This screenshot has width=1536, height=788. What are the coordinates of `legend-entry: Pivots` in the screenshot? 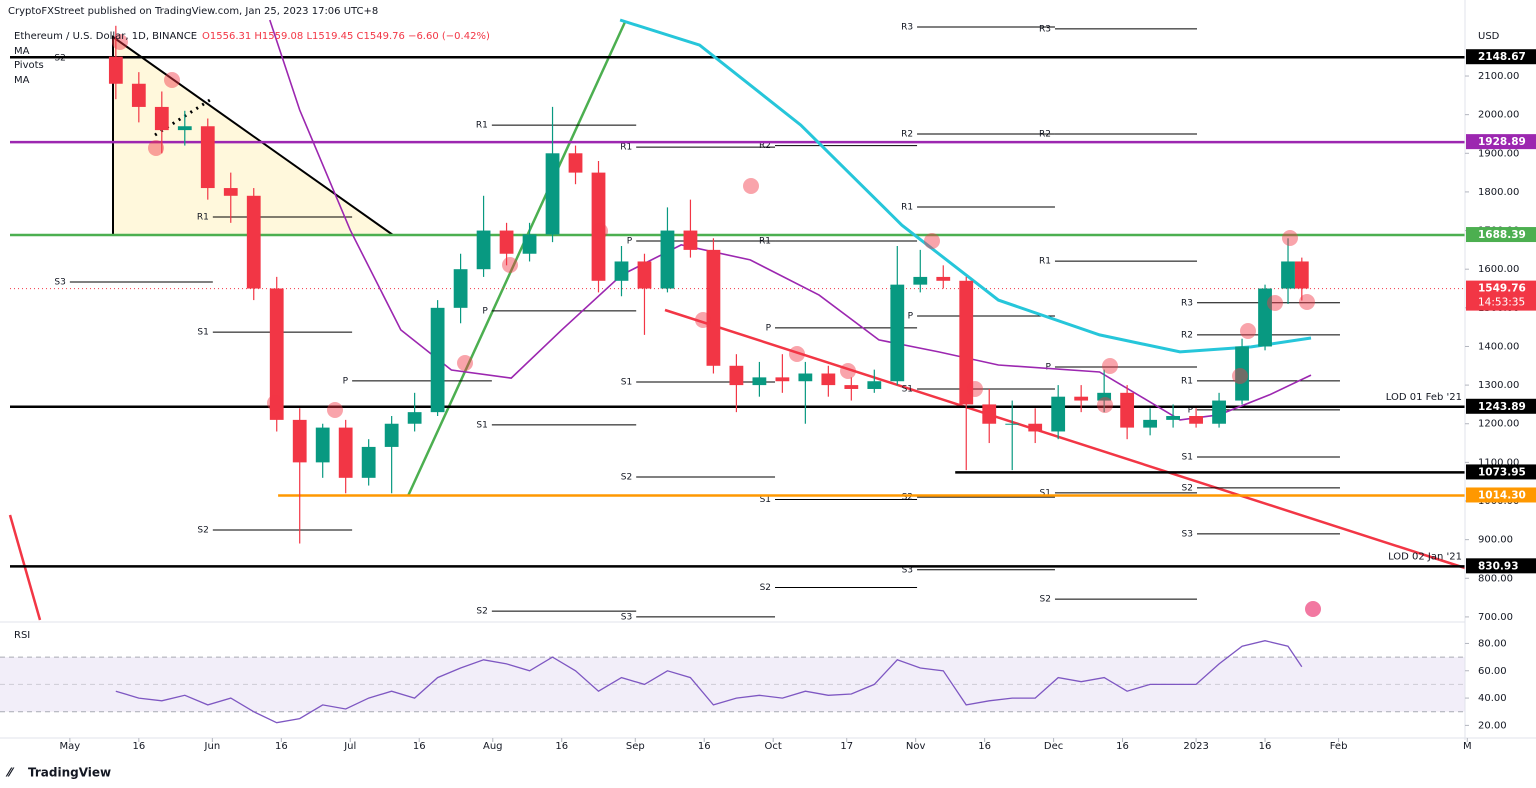 It's located at (29, 65).